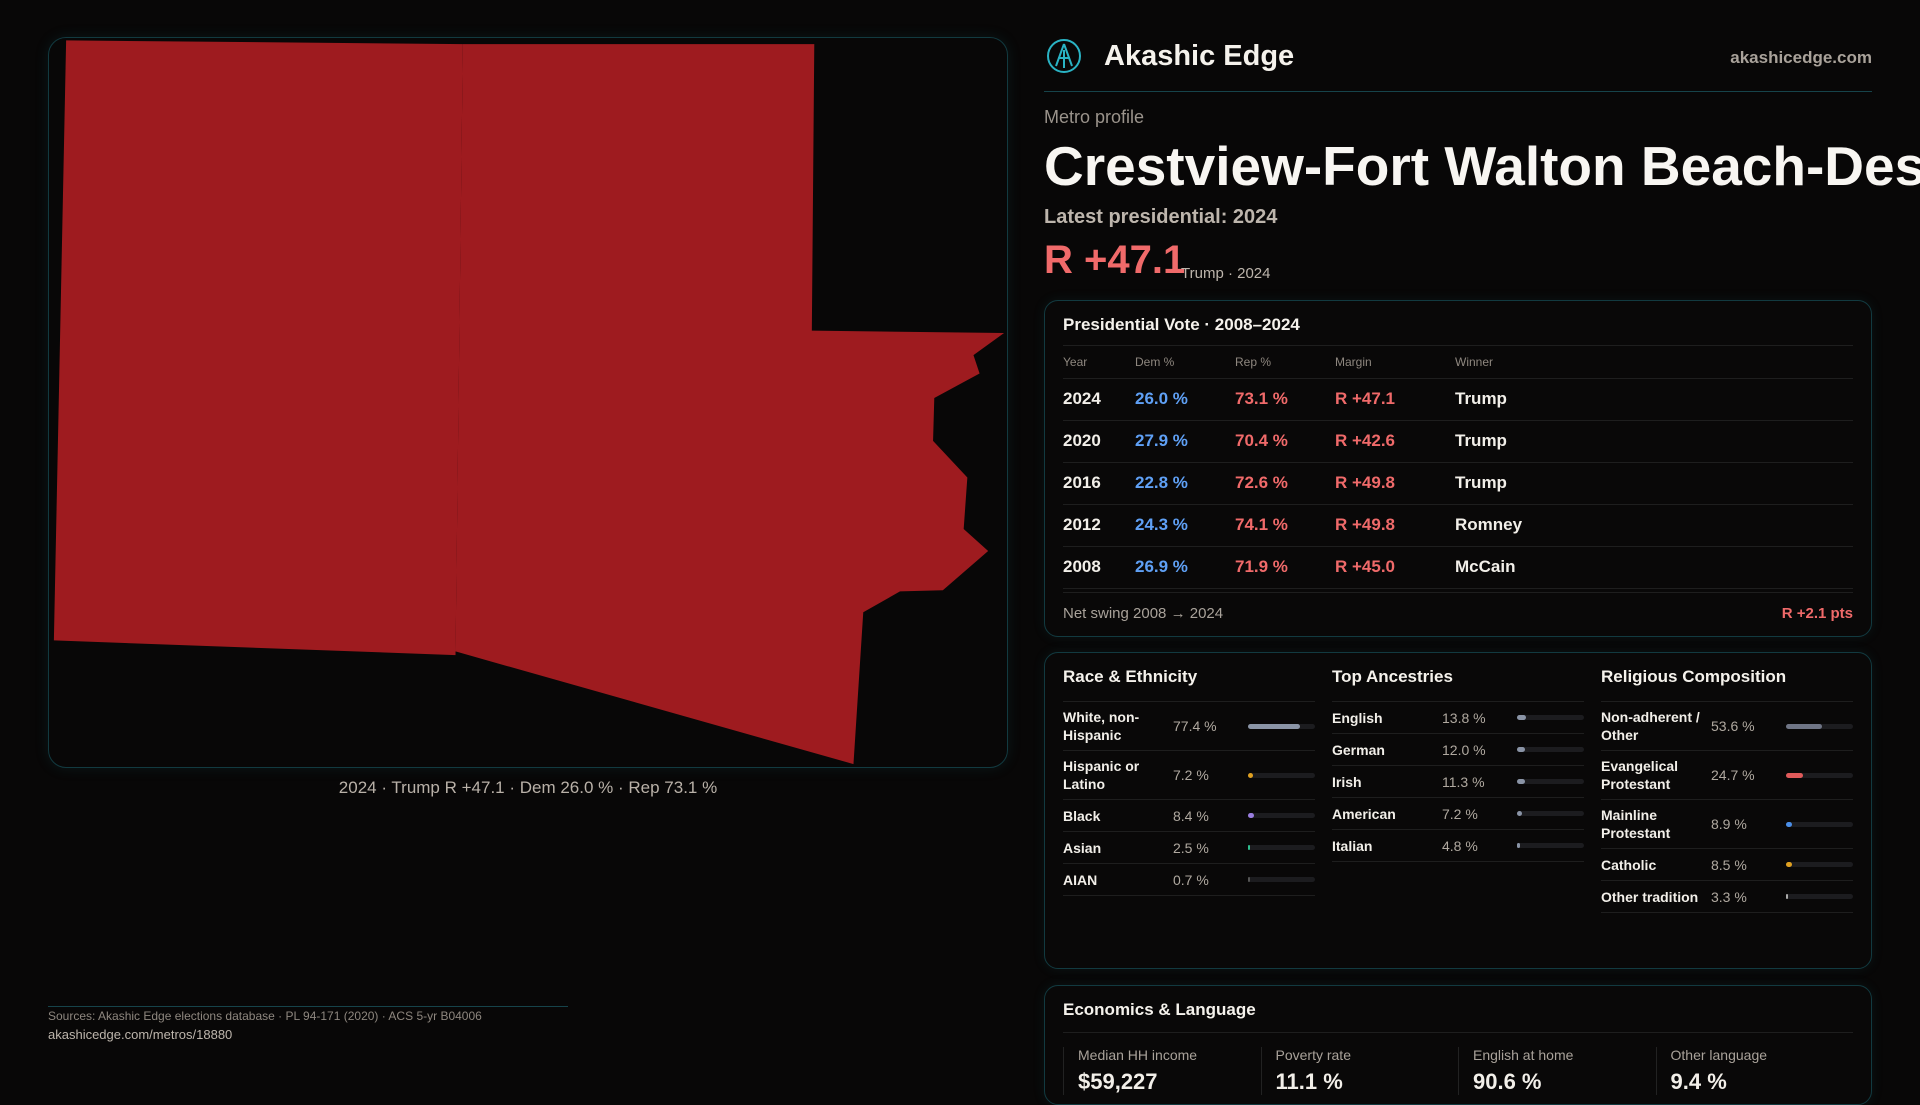  I want to click on ancestry-title: Top Ancestries, so click(1458, 684).